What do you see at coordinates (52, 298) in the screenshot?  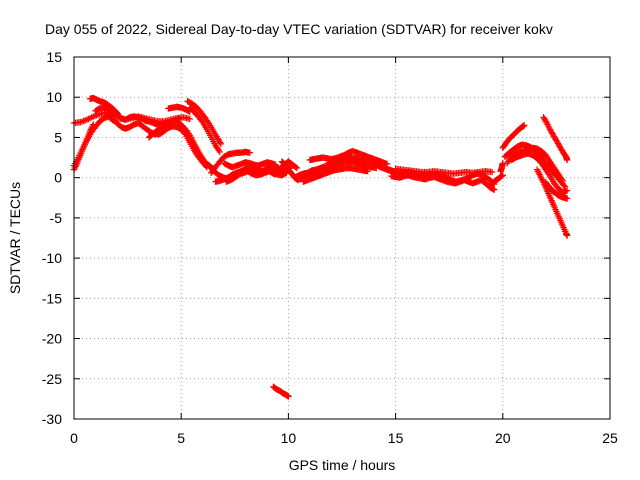 I see `y-tick-label: -15` at bounding box center [52, 298].